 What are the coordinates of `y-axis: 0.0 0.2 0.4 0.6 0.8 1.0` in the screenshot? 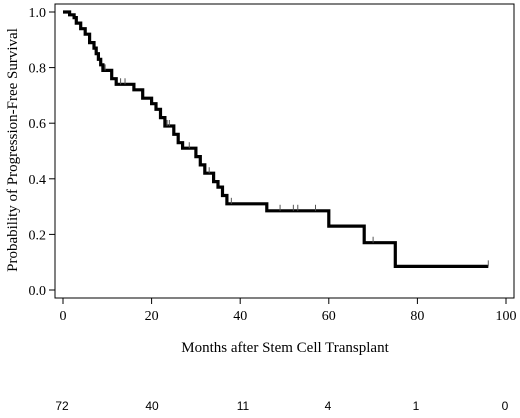 It's located at (42, 152).